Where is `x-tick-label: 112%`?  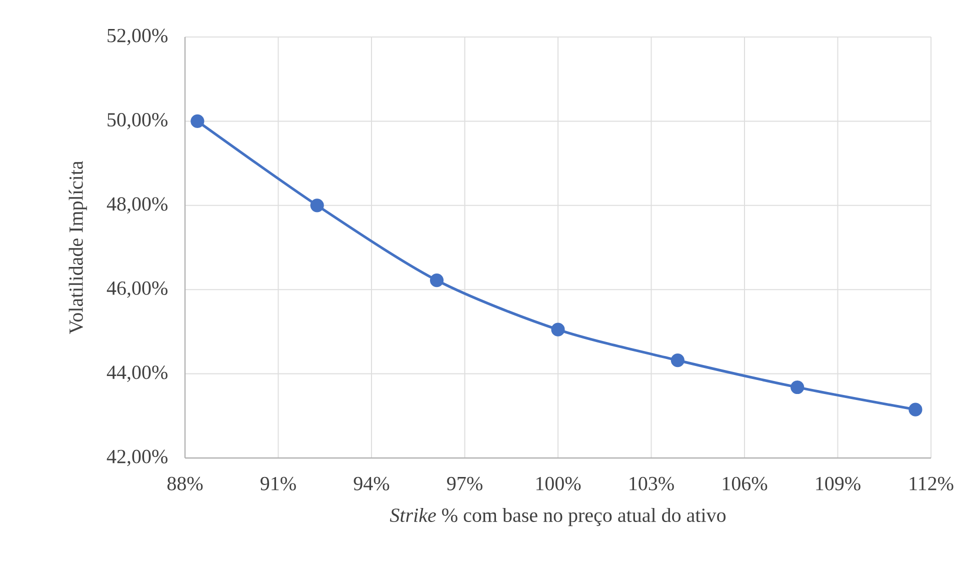 x-tick-label: 112% is located at coordinates (932, 483).